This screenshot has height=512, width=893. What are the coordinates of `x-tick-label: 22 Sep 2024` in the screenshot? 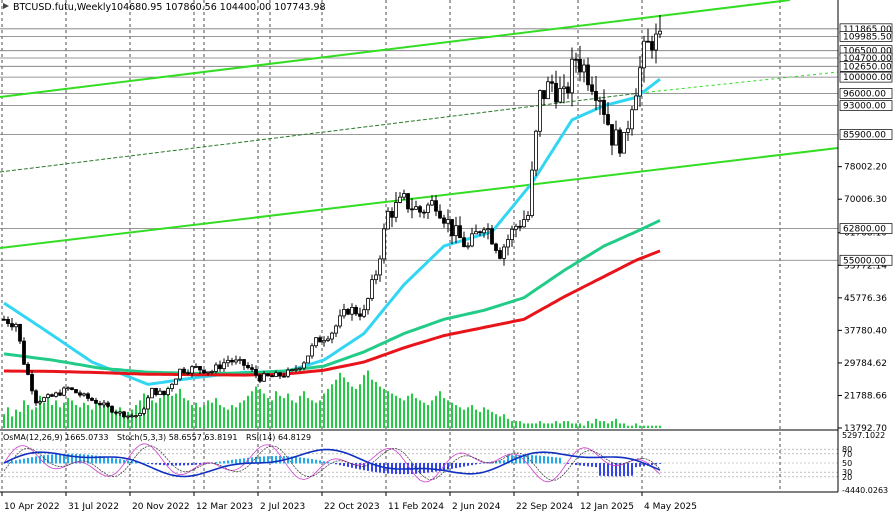 It's located at (544, 507).